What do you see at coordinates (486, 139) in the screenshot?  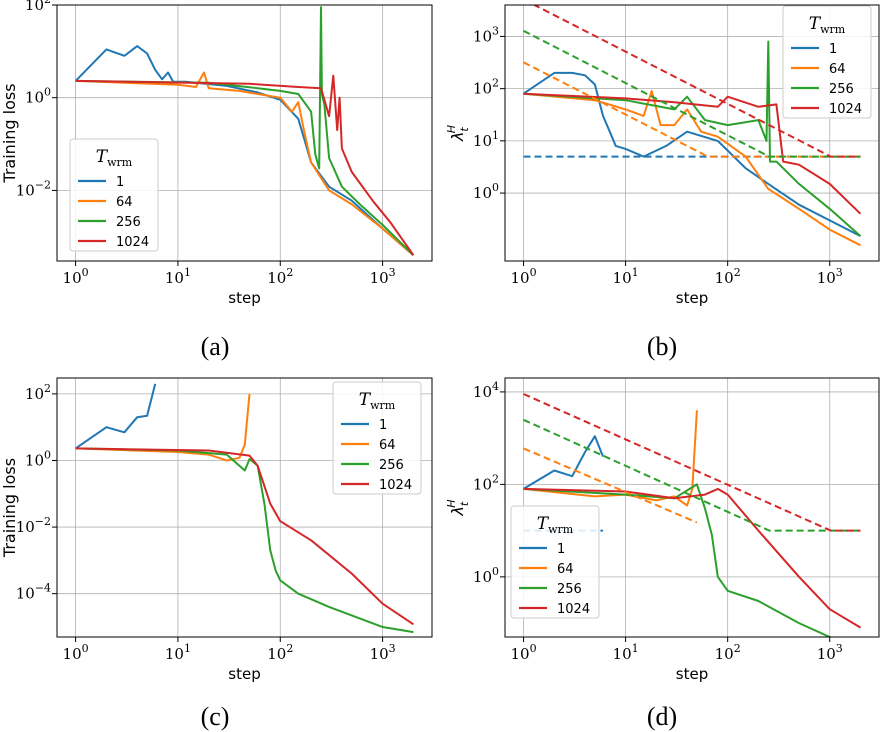 I see `y-tick-label: 10¹` at bounding box center [486, 139].